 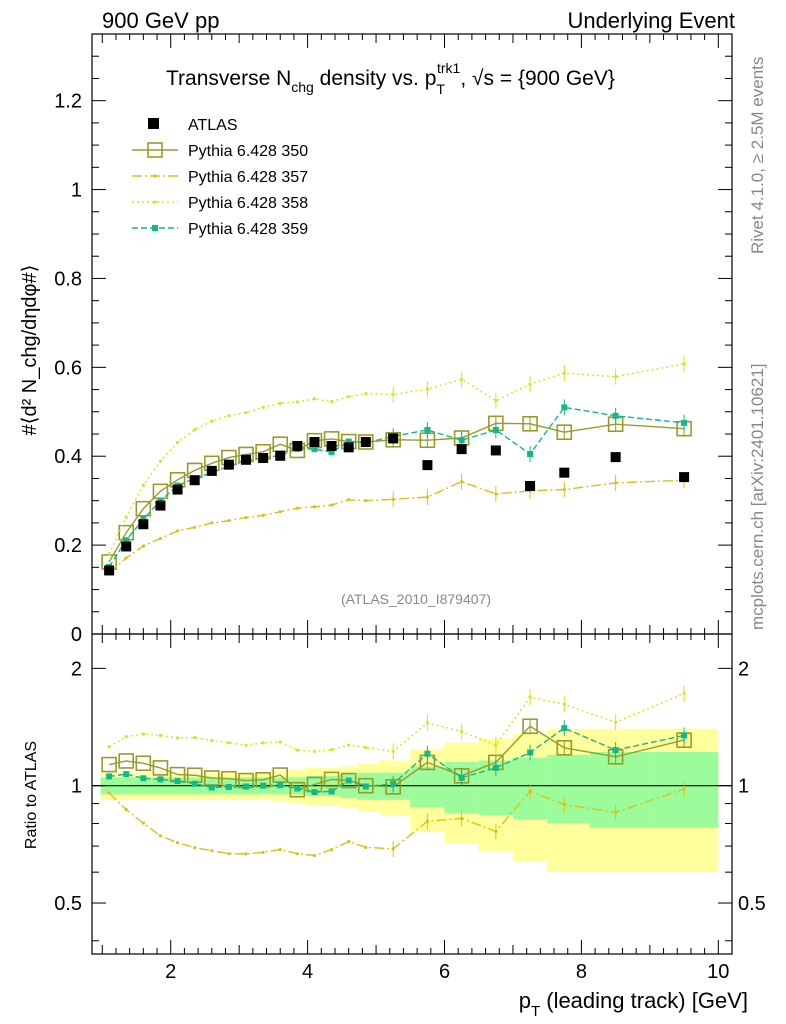 What do you see at coordinates (651, 20) in the screenshot?
I see `header-right: Underlying Event` at bounding box center [651, 20].